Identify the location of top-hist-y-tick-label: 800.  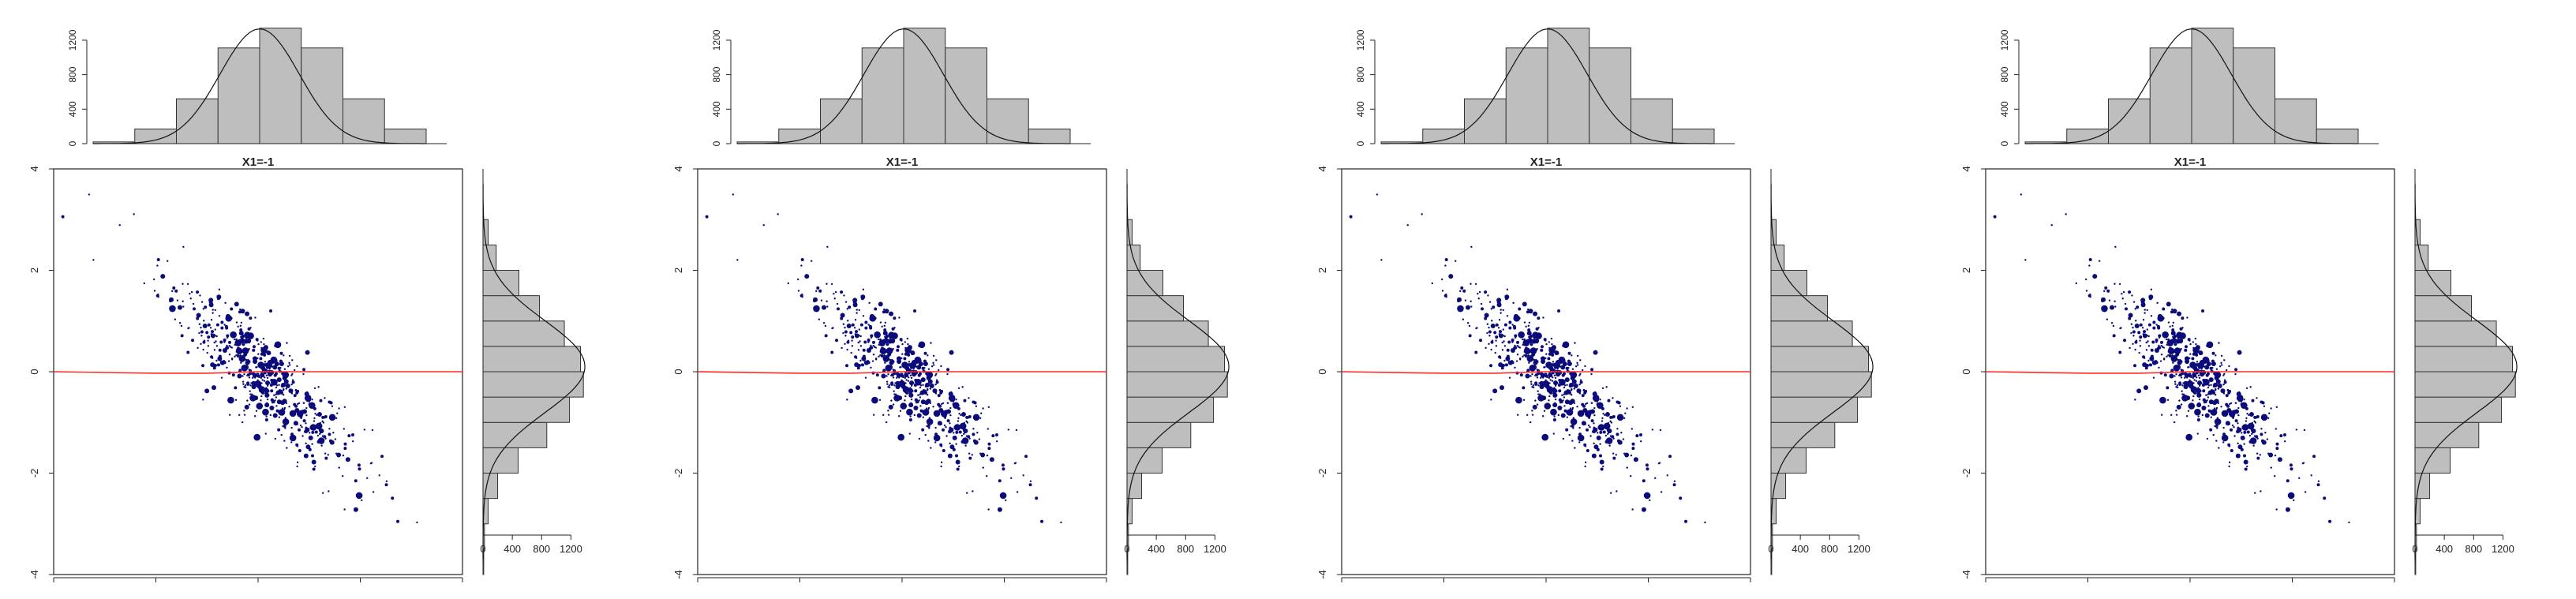
(1360, 74).